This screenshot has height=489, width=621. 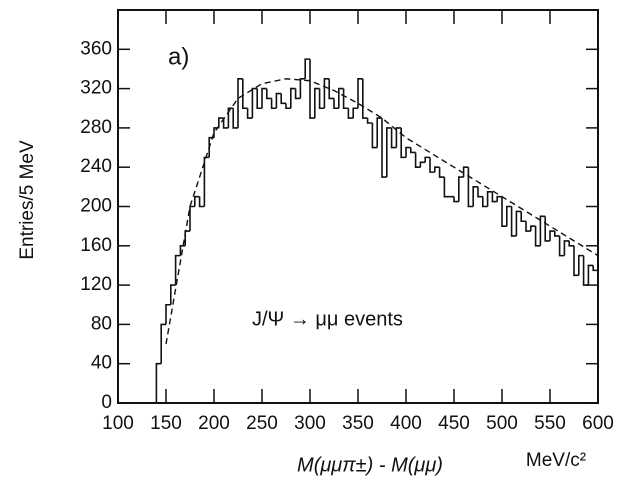 I want to click on y-tick-label: 320, so click(x=96, y=88).